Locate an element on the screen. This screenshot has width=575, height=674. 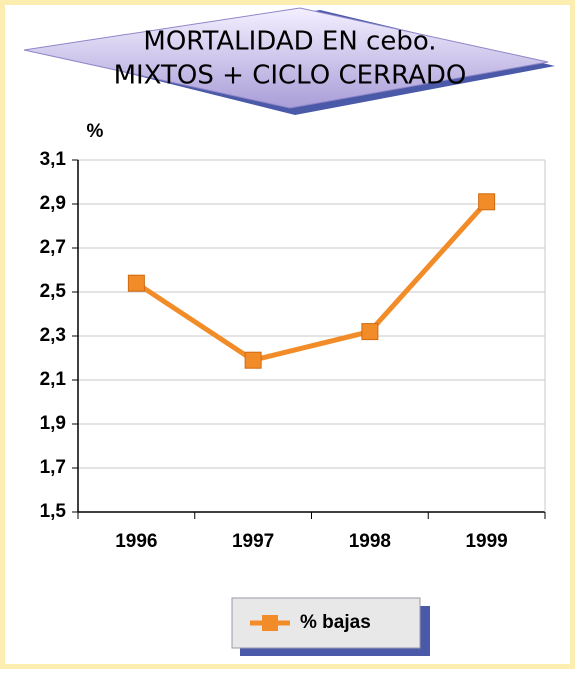
x-tick-label: 1996 is located at coordinates (136, 541).